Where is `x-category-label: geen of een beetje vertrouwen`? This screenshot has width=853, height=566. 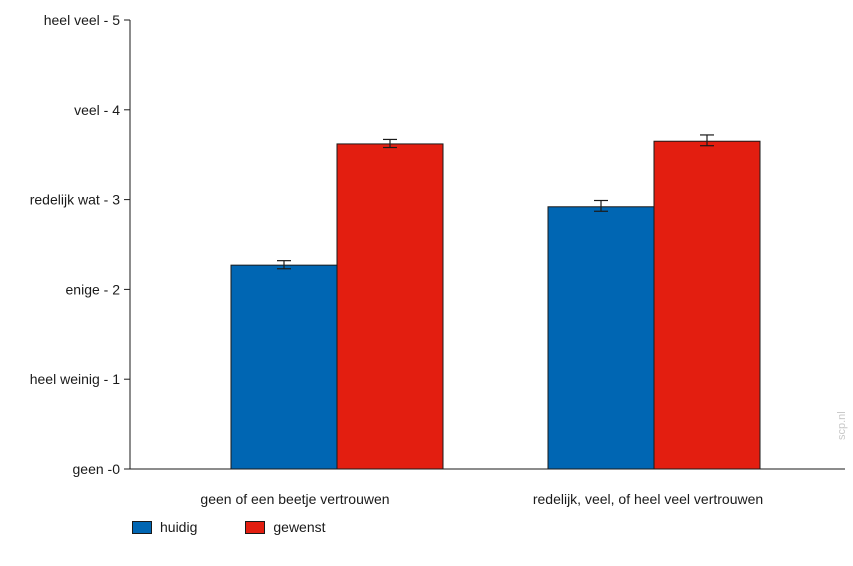
x-category-label: geen of een beetje vertrouwen is located at coordinates (294, 499).